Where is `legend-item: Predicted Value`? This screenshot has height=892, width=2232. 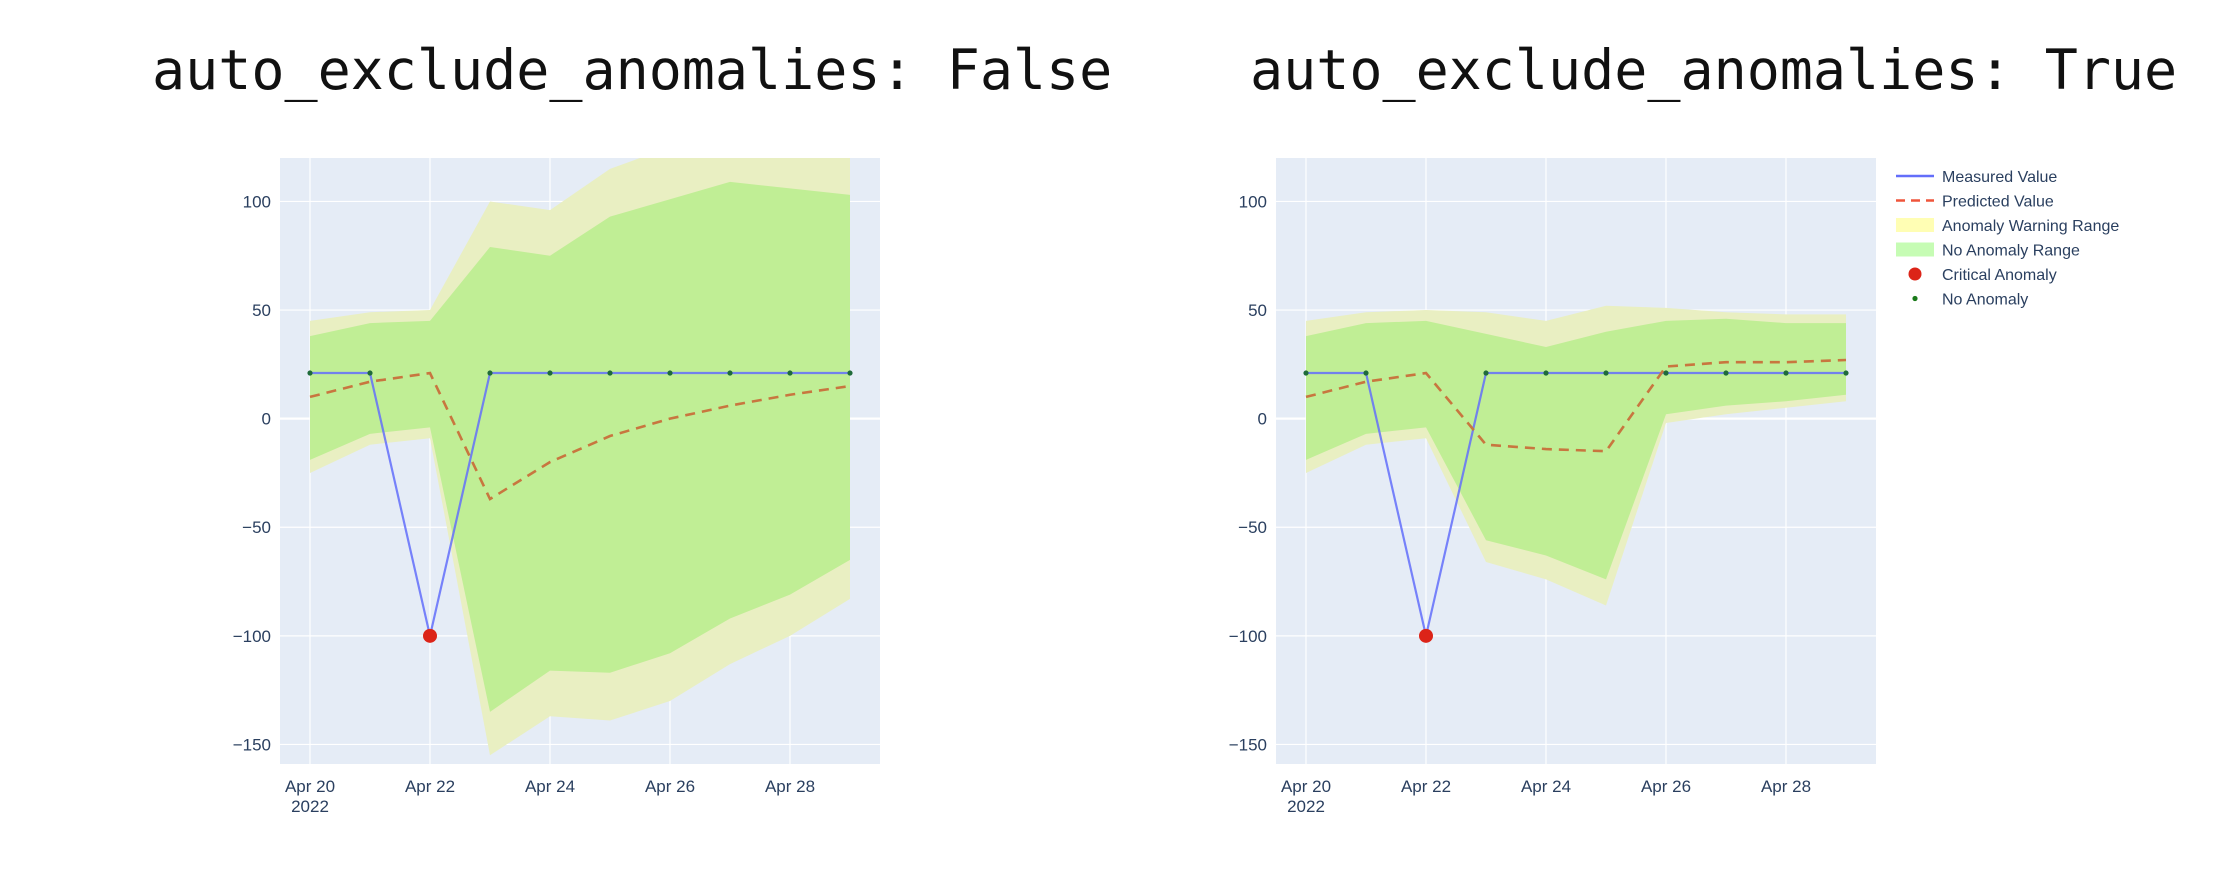
legend-item: Predicted Value is located at coordinates (1975, 202).